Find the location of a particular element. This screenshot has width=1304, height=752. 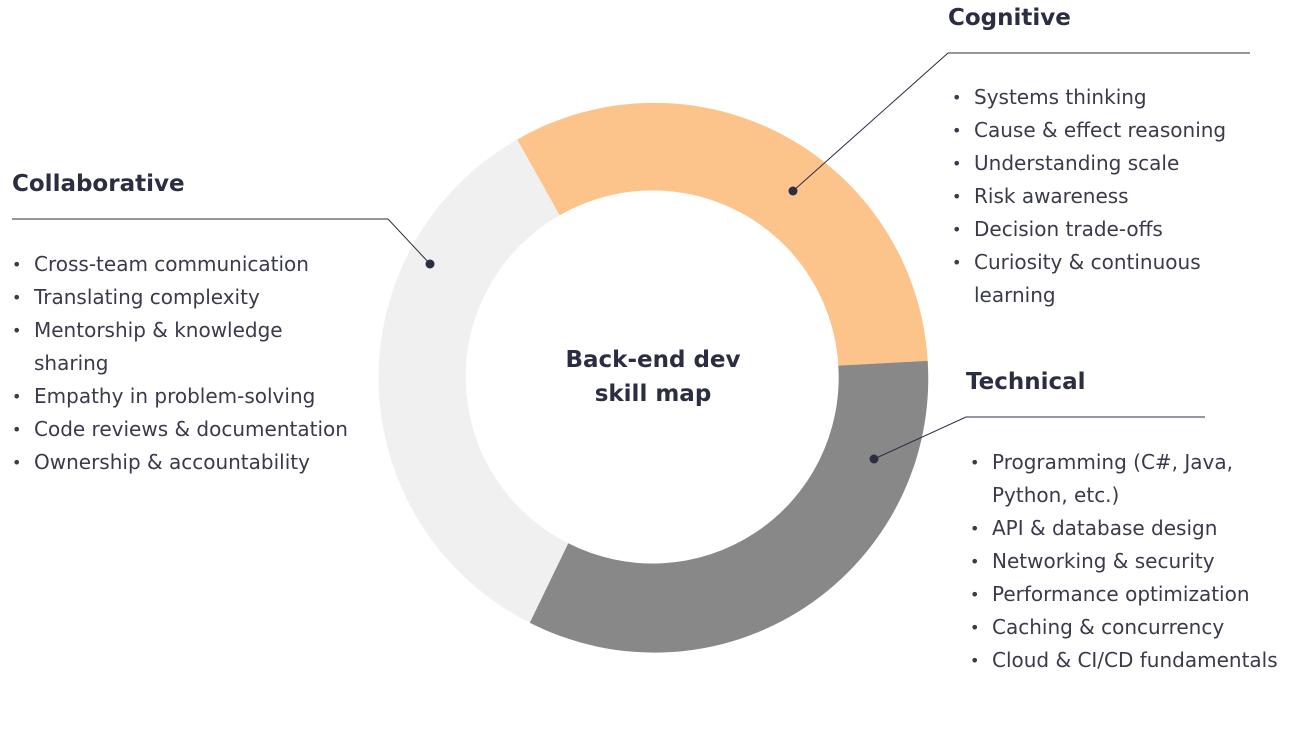

skill-item: Programming (C#, Java, Python, etc.) is located at coordinates (1130, 479).